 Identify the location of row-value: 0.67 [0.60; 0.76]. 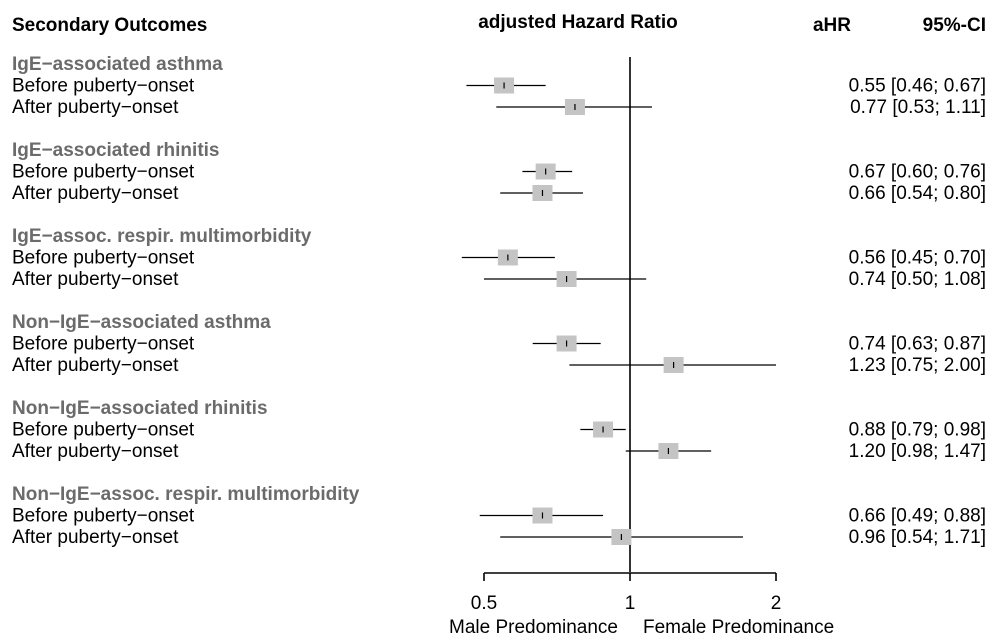
(917, 172).